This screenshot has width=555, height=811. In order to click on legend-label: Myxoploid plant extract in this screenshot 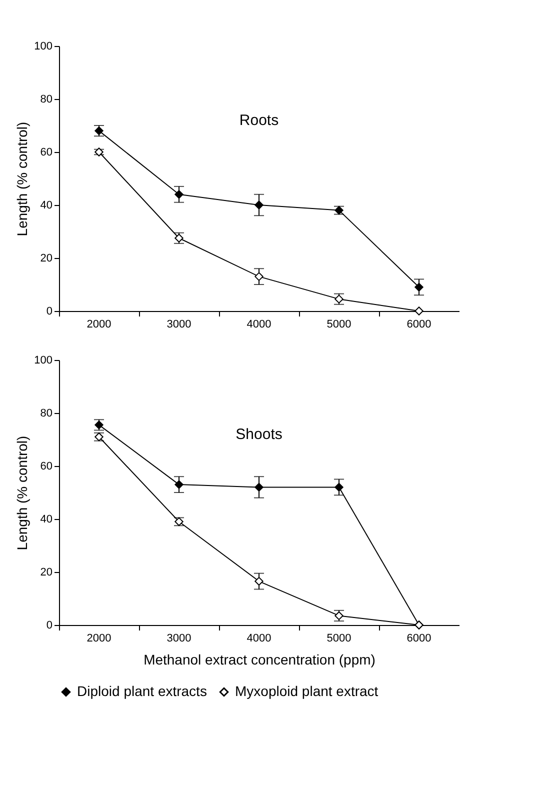, I will do `click(306, 691)`.